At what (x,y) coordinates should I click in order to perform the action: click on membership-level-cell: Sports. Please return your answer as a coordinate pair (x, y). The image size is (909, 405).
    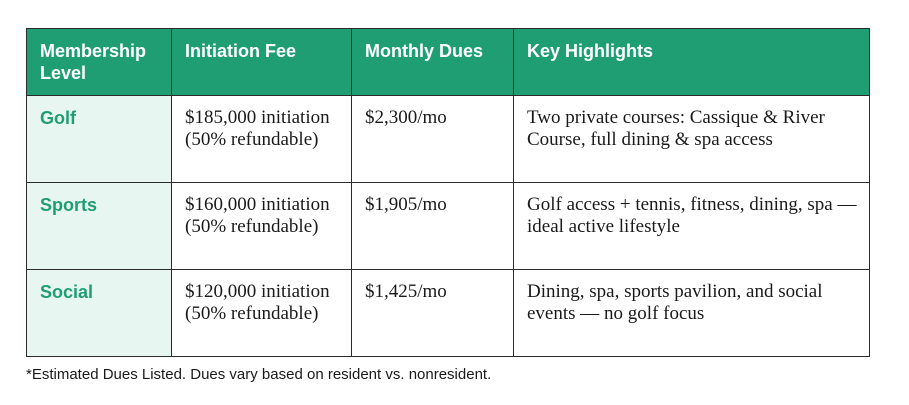
    Looking at the image, I should click on (99, 226).